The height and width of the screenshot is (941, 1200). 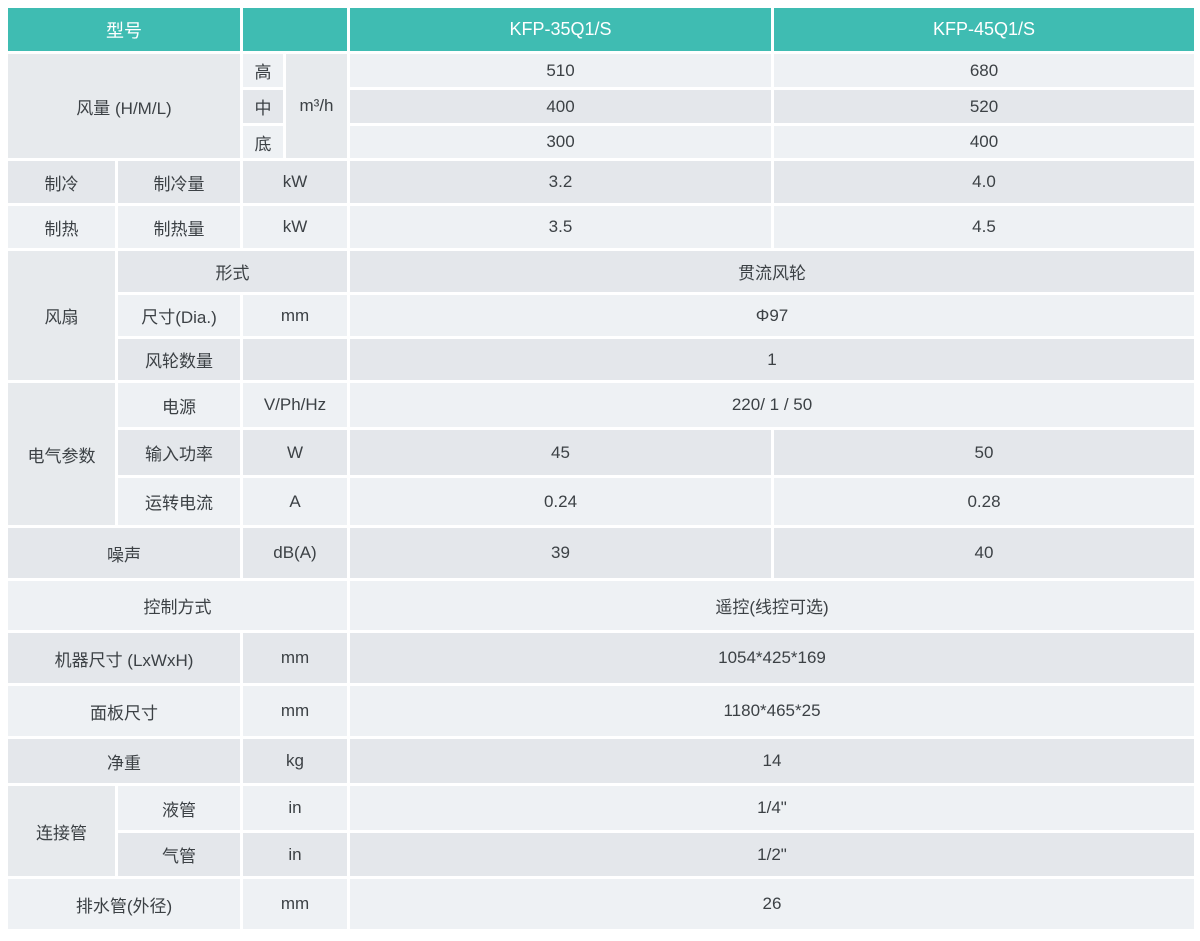 What do you see at coordinates (316, 106) in the screenshot?
I see `cell-airflow-unit: m³/h` at bounding box center [316, 106].